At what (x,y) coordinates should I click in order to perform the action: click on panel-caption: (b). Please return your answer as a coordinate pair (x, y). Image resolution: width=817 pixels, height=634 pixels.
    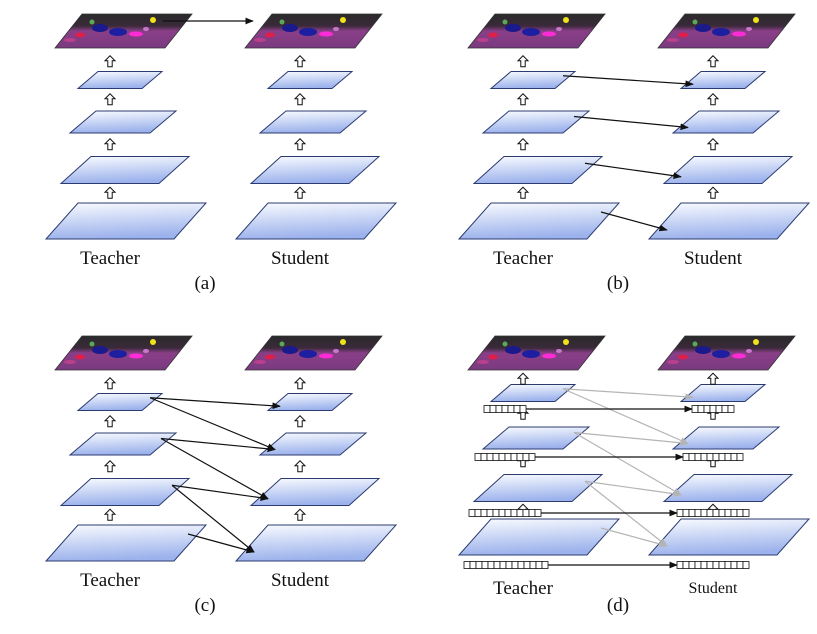
    Looking at the image, I should click on (618, 283).